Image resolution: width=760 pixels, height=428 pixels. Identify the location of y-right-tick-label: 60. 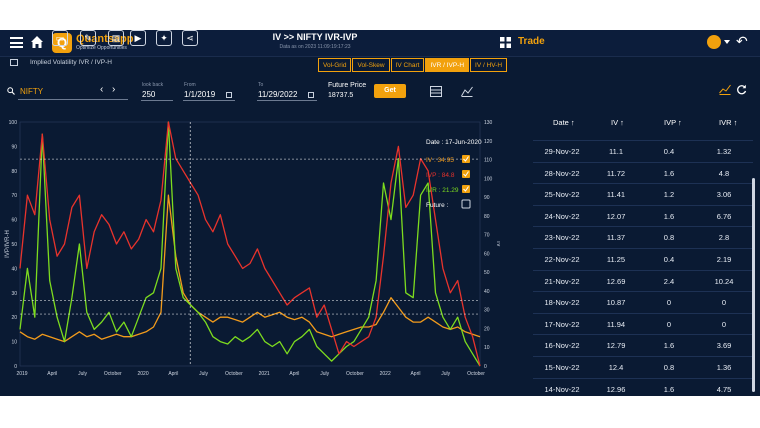
(487, 254).